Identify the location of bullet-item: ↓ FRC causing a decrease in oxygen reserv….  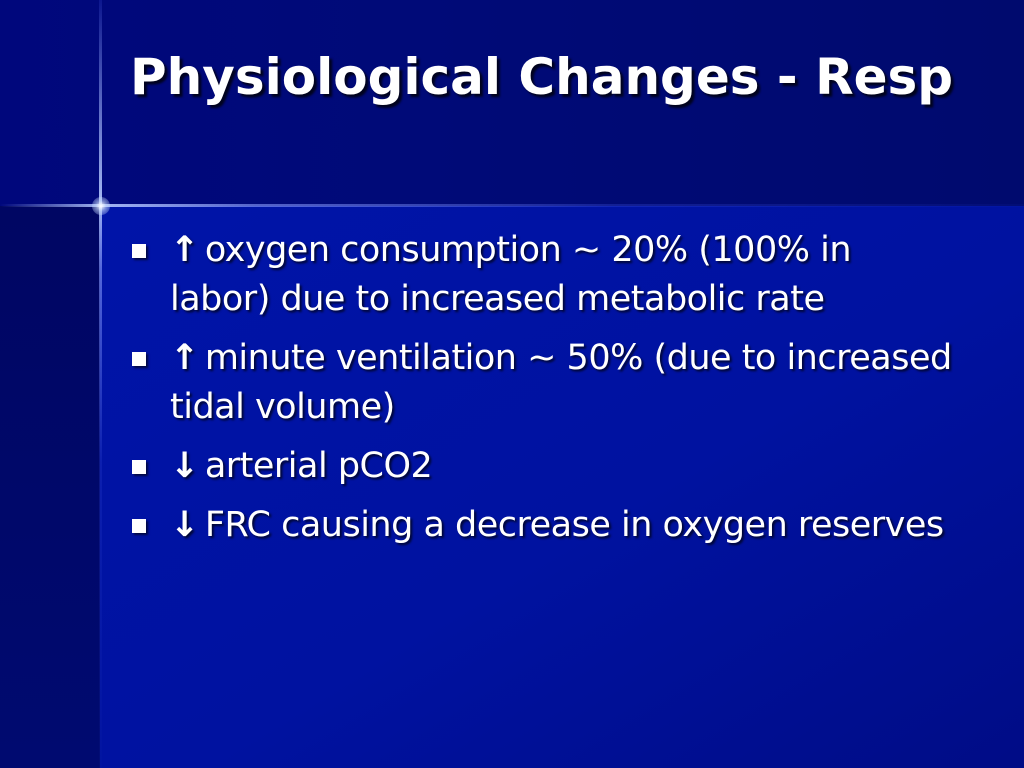
(545, 525).